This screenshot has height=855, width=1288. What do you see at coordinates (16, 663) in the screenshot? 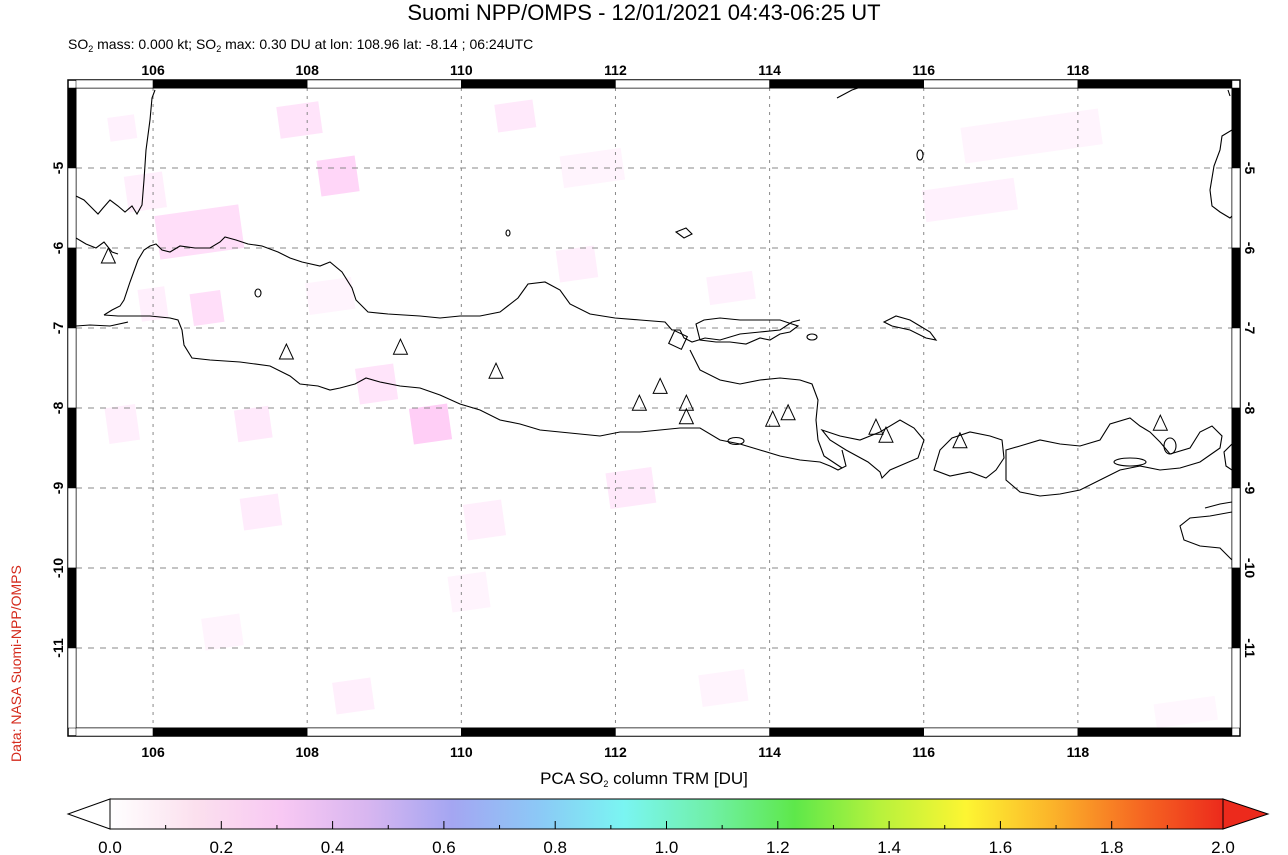
I see `data-credit: Data: NASA Suomi-NPP/OMPS` at bounding box center [16, 663].